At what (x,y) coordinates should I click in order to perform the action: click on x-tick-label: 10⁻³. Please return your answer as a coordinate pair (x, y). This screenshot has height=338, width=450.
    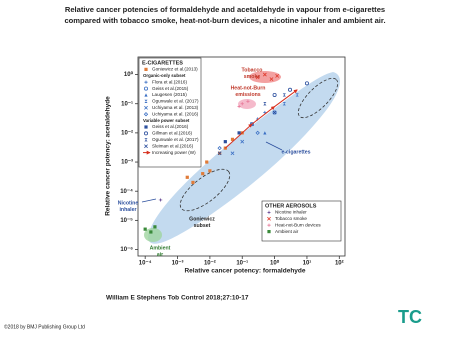
    Looking at the image, I should click on (178, 263).